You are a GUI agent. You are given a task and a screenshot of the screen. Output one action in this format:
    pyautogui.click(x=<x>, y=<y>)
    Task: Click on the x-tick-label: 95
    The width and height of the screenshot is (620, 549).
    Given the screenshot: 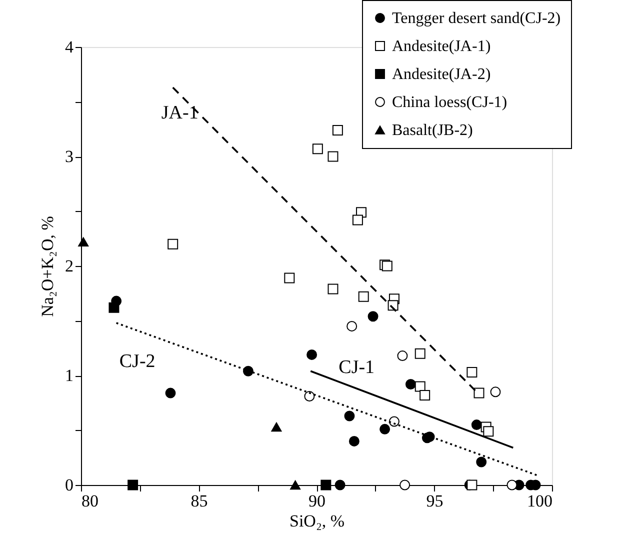 What is the action you would take?
    pyautogui.click(x=435, y=501)
    